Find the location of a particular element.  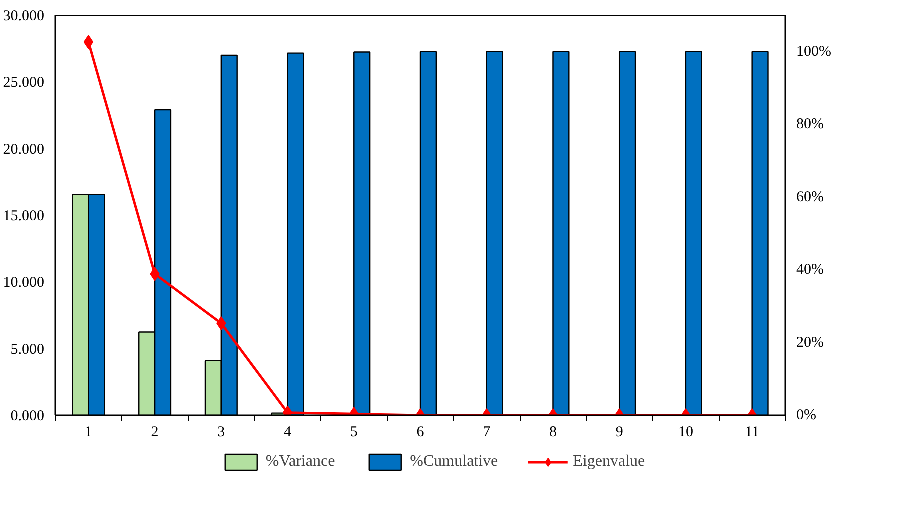

y2-tick-label: 100% is located at coordinates (814, 52).